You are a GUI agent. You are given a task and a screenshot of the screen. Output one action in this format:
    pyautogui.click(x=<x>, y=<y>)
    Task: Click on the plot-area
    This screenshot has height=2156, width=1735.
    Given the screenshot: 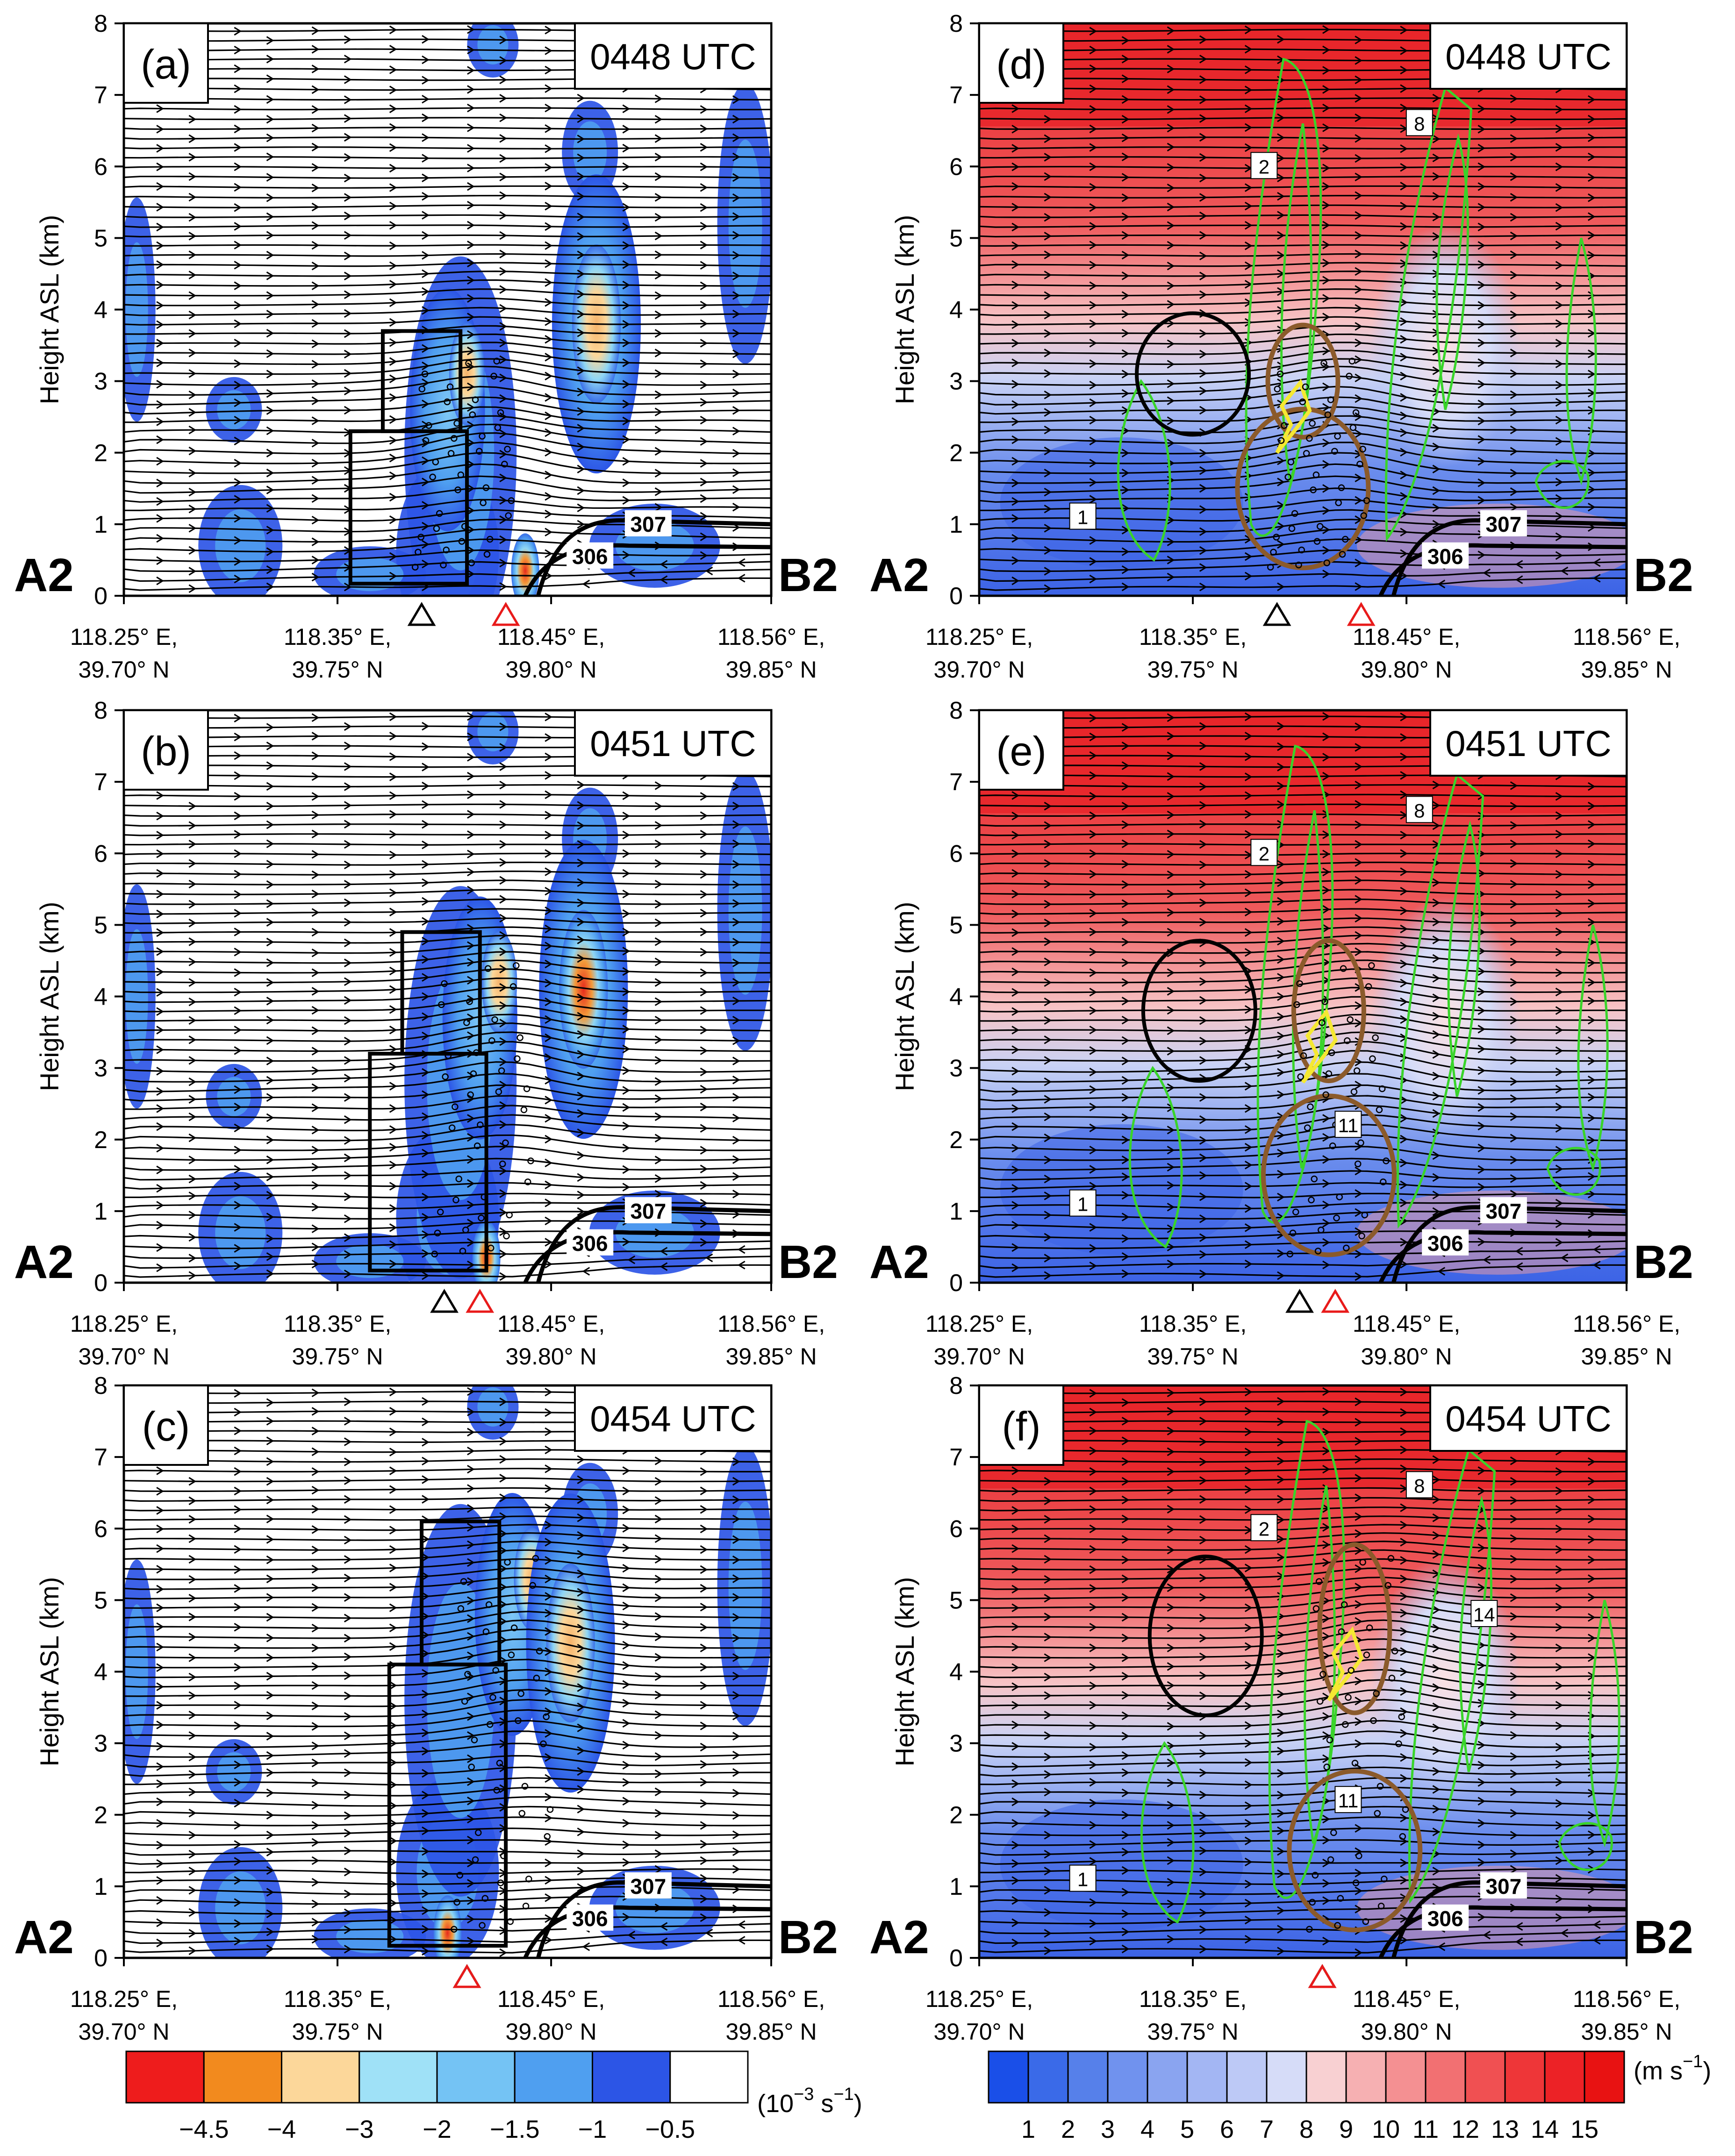 What is the action you would take?
    pyautogui.click(x=447, y=996)
    